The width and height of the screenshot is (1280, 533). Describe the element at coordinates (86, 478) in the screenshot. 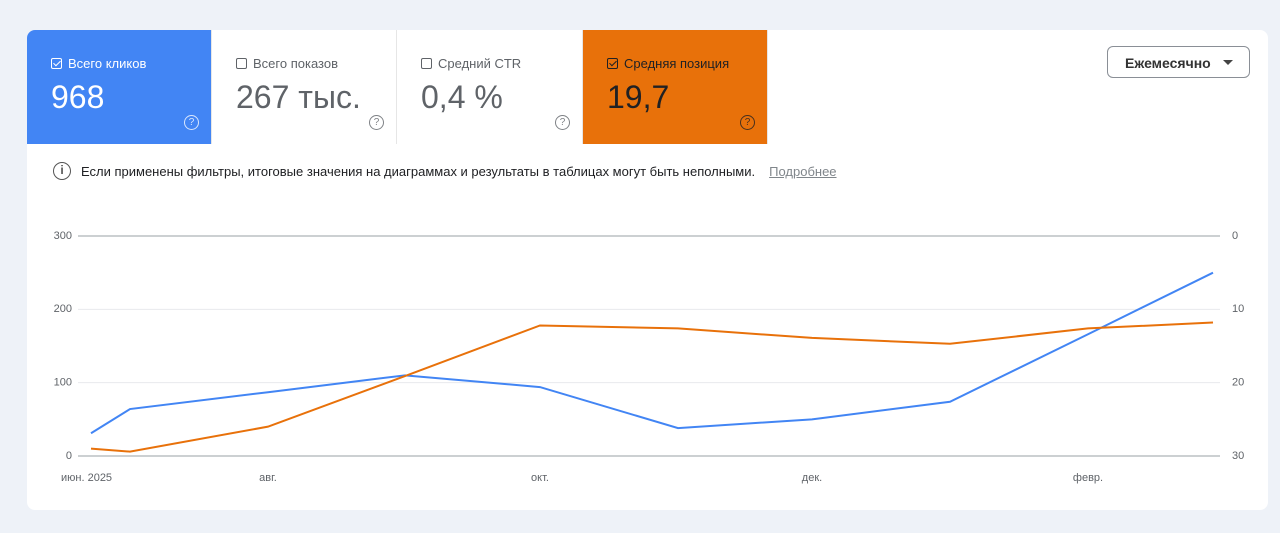

I see `x-tick-label: июн. 2025` at that location.